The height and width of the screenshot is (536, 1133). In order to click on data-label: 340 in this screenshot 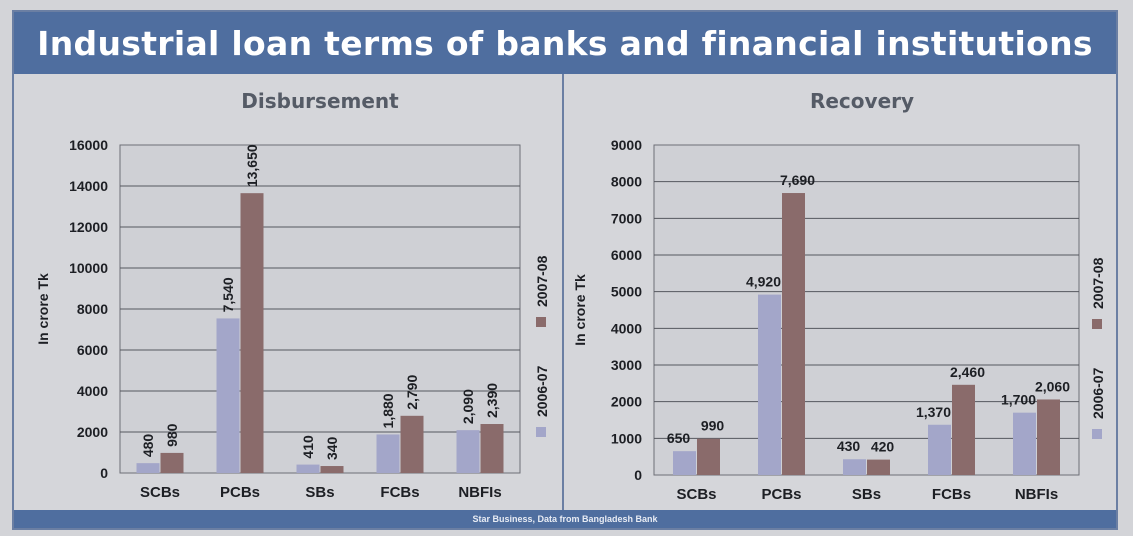, I will do `click(332, 448)`.